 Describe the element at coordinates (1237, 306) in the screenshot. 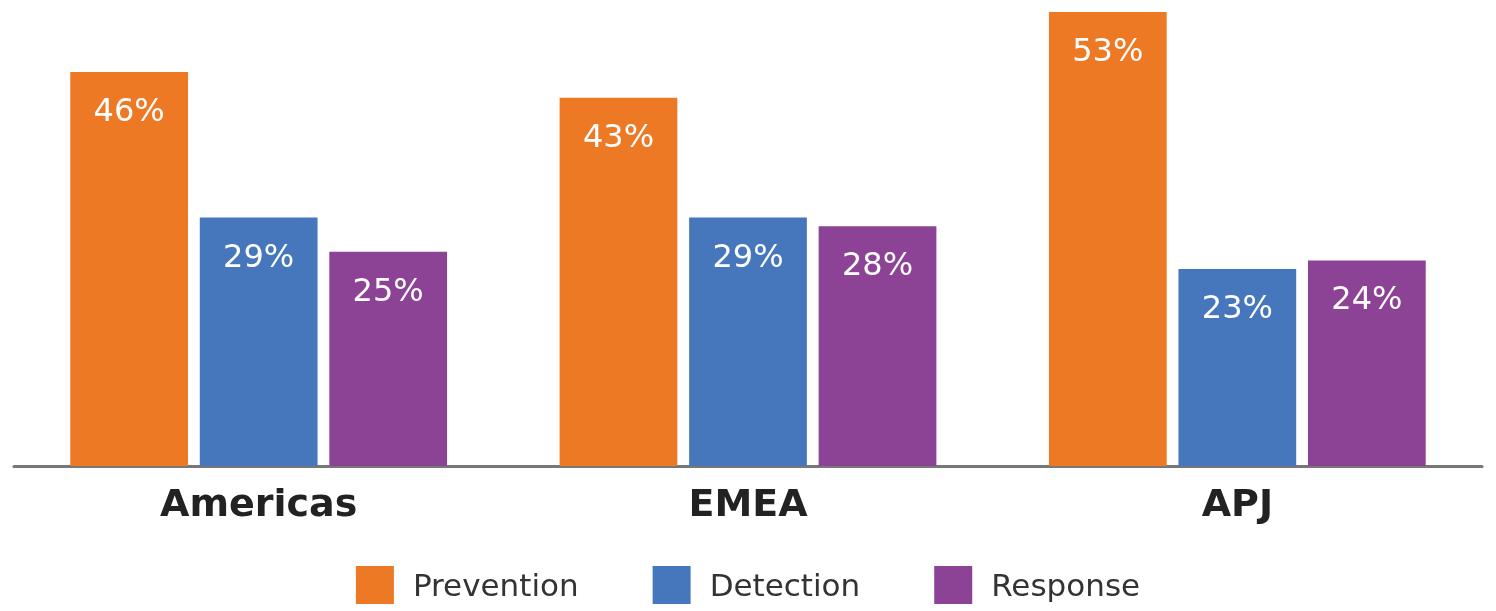

I see `data-label: 23%` at that location.